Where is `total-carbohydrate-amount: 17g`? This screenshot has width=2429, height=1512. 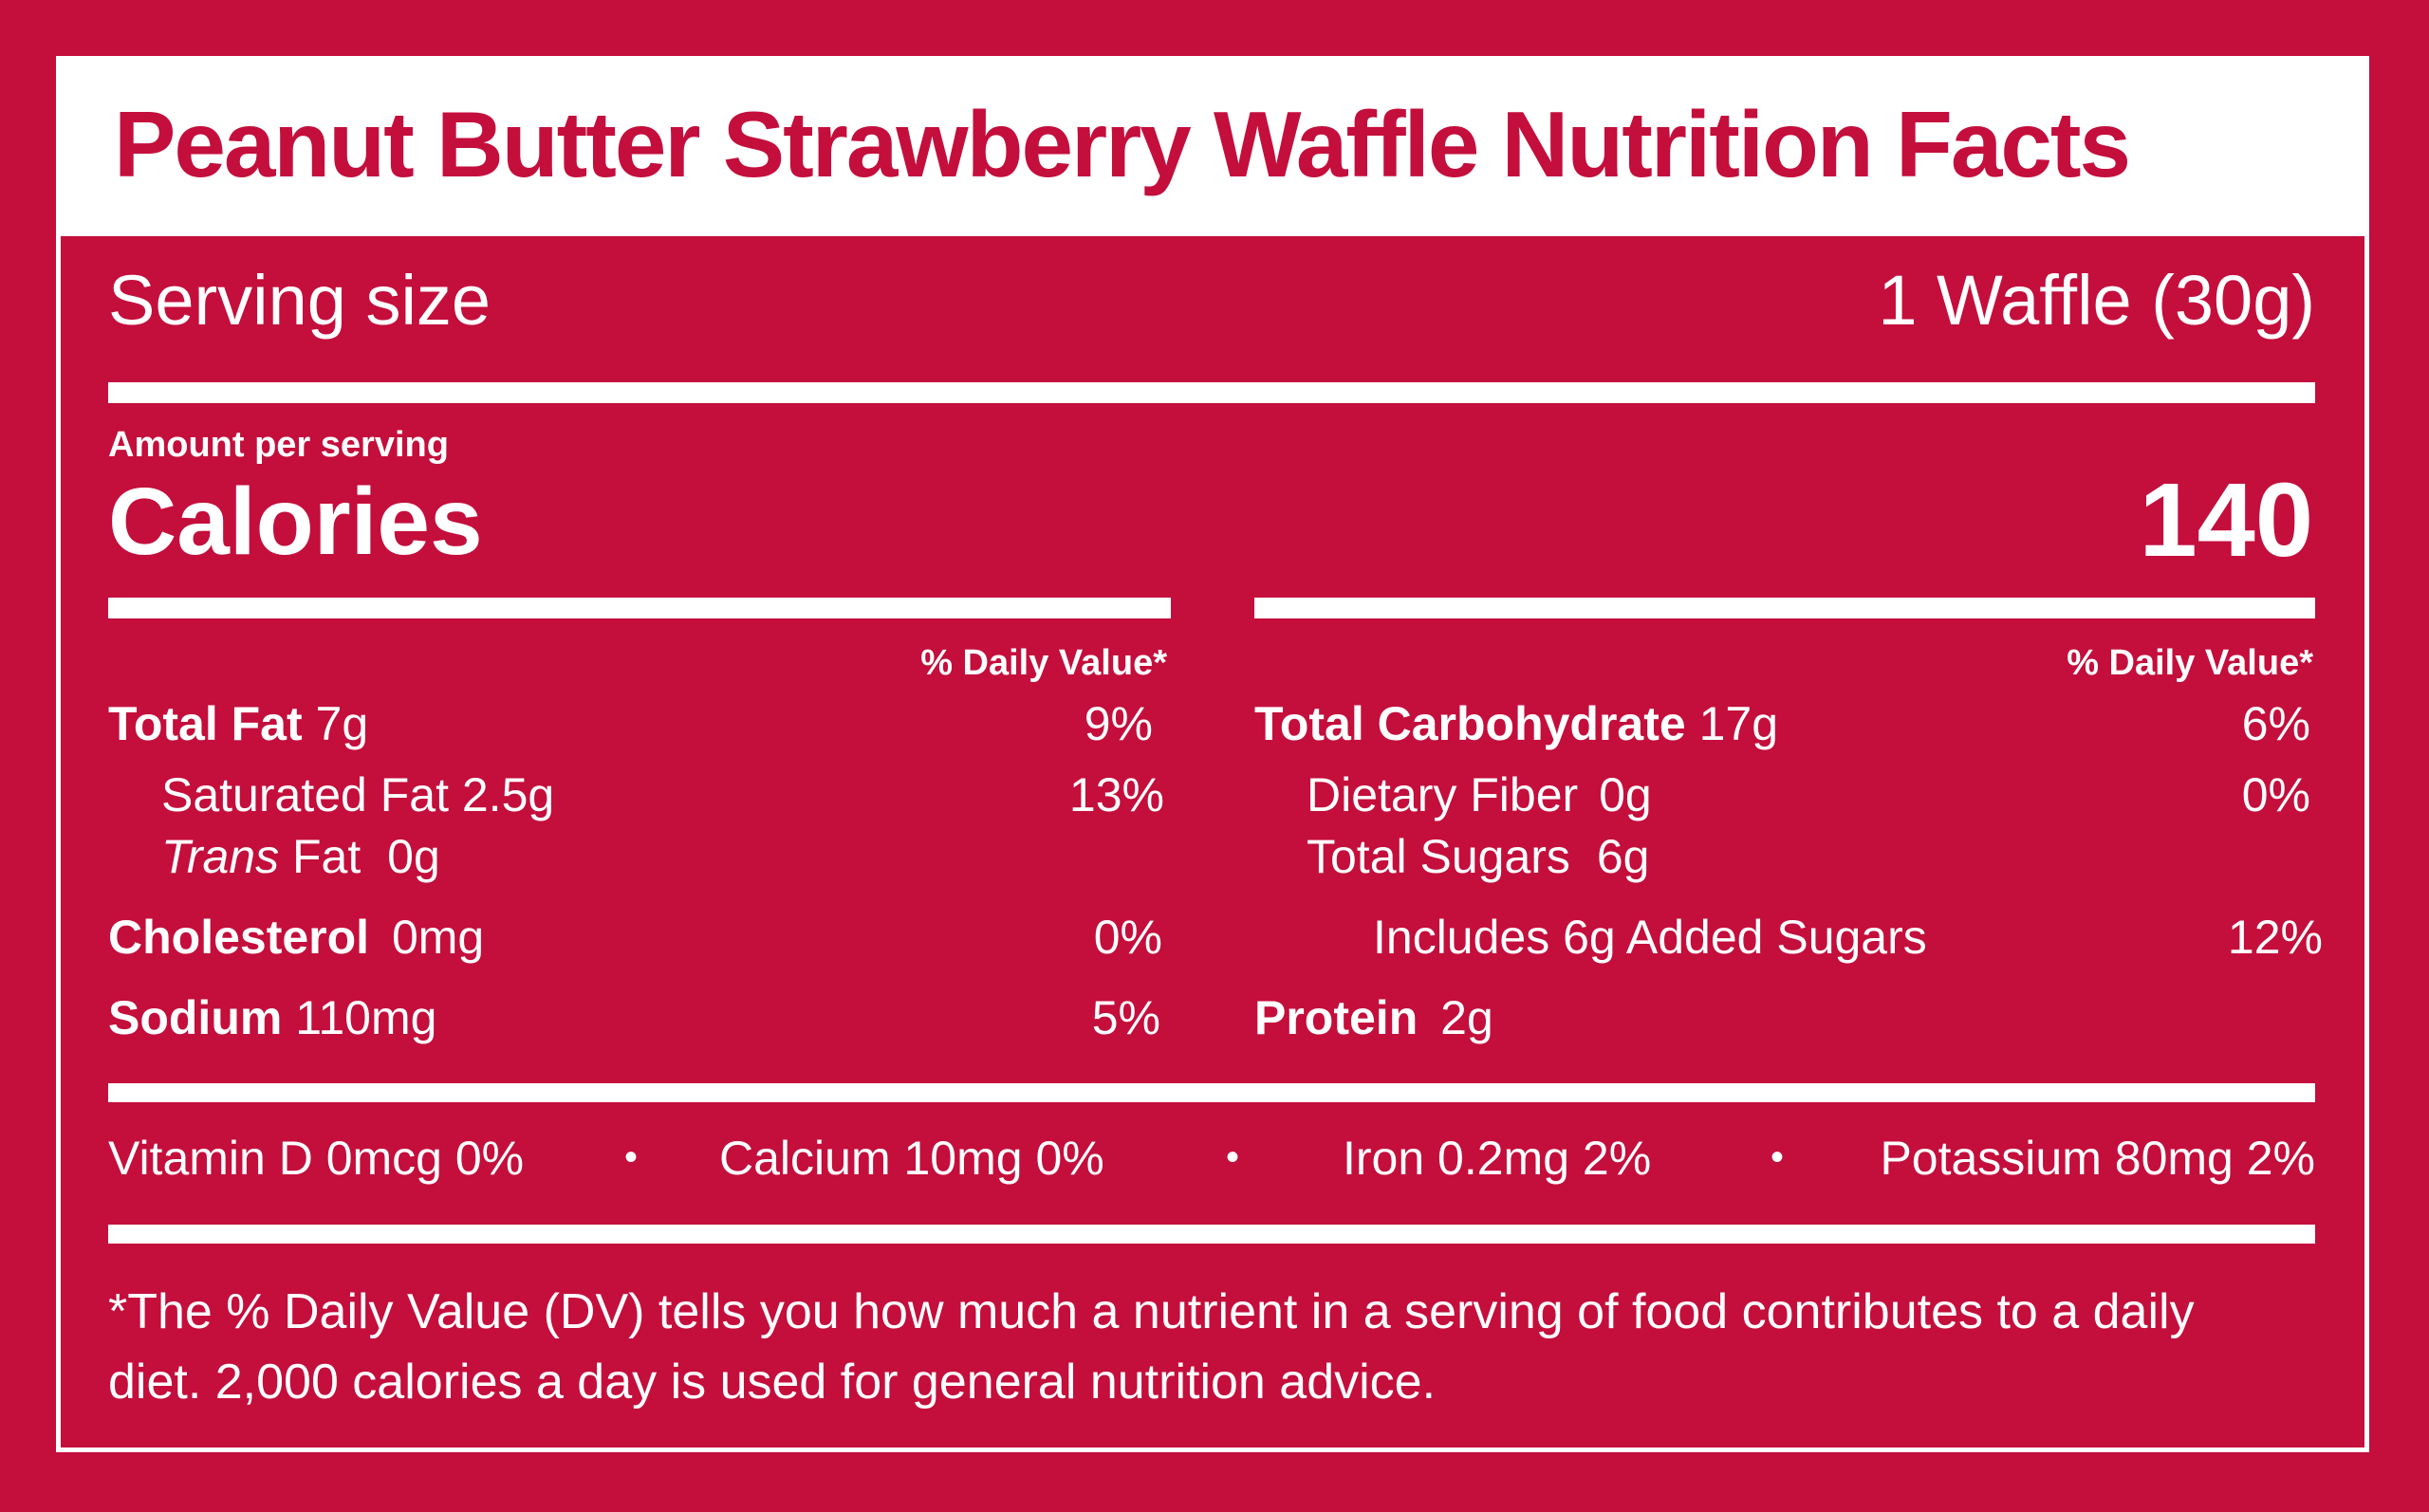
total-carbohydrate-amount: 17g is located at coordinates (1738, 723).